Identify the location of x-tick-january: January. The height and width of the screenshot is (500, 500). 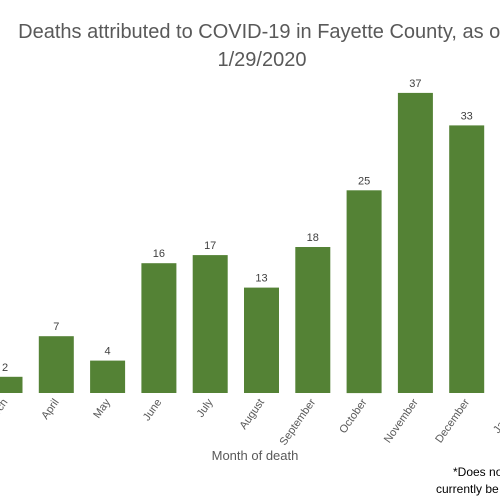
(495, 415).